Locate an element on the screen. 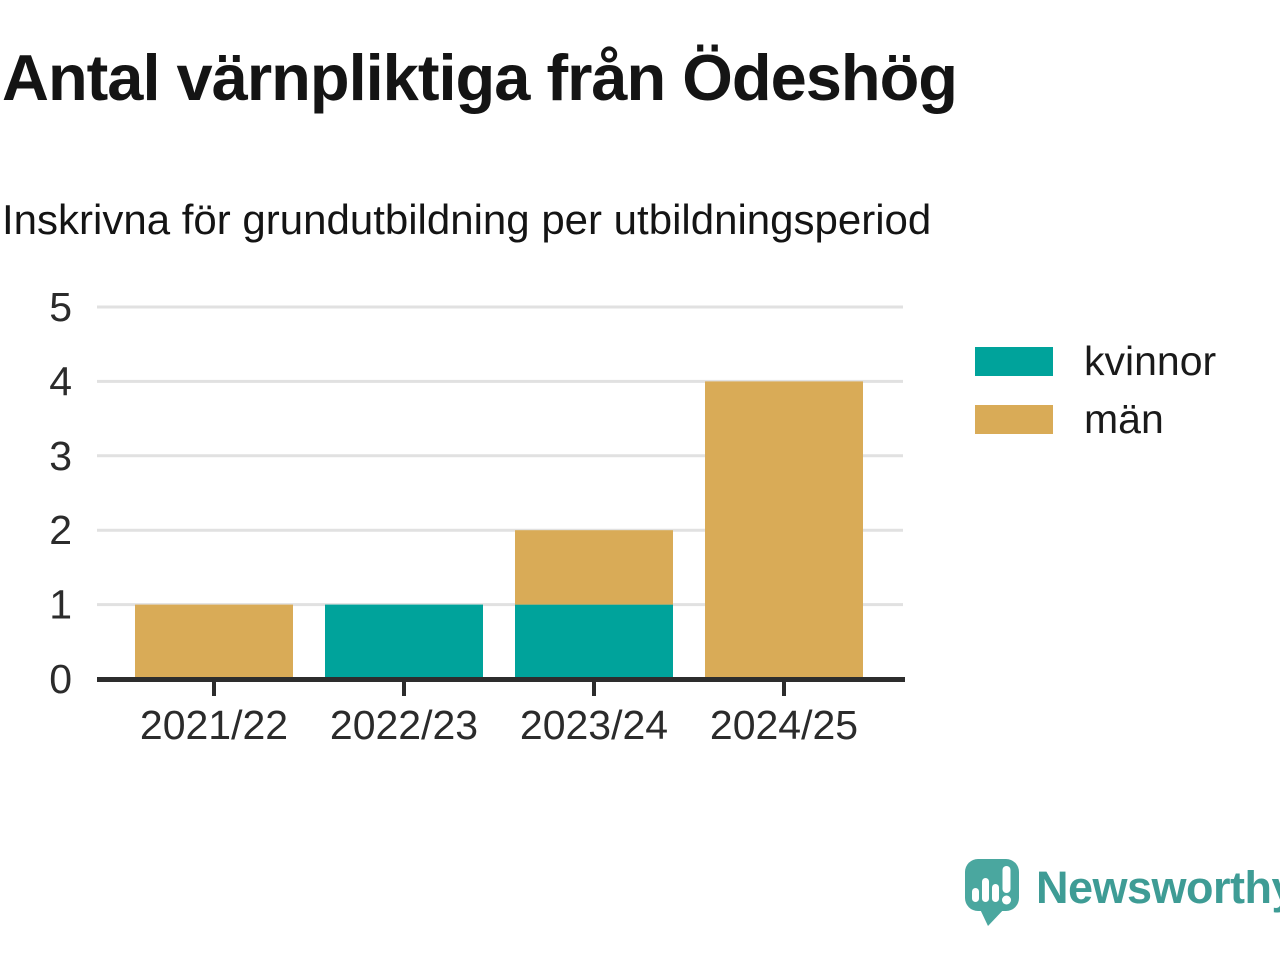 The height and width of the screenshot is (960, 1280). x-axis-line is located at coordinates (501, 679).